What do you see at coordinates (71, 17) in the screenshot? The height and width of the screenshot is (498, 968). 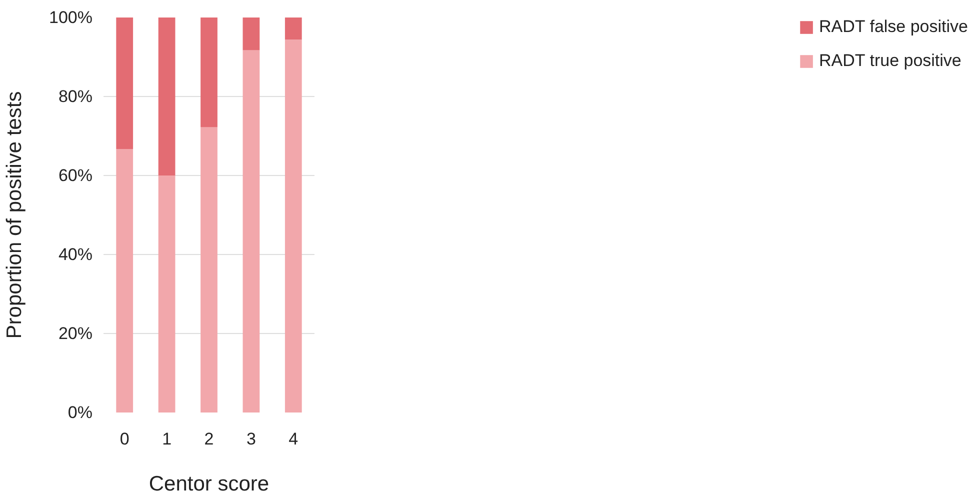 I see `y-tick-label: 100%` at bounding box center [71, 17].